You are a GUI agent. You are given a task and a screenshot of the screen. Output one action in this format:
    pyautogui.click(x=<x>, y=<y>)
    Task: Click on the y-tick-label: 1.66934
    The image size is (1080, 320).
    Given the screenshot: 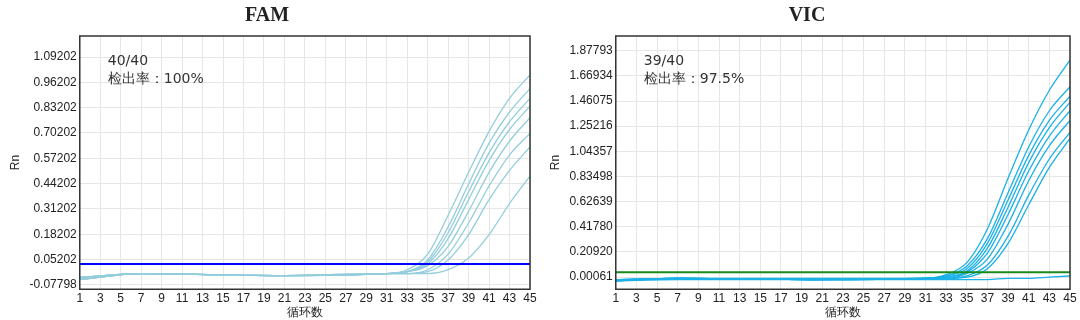 What is the action you would take?
    pyautogui.click(x=591, y=75)
    